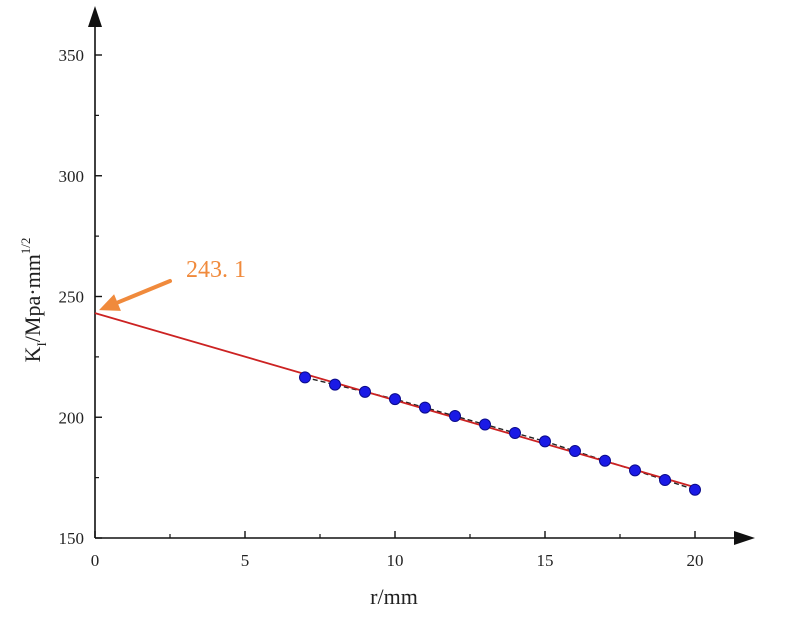 This screenshot has height=620, width=786. What do you see at coordinates (32, 354) in the screenshot?
I see `y-axis-title-main: K` at bounding box center [32, 354].